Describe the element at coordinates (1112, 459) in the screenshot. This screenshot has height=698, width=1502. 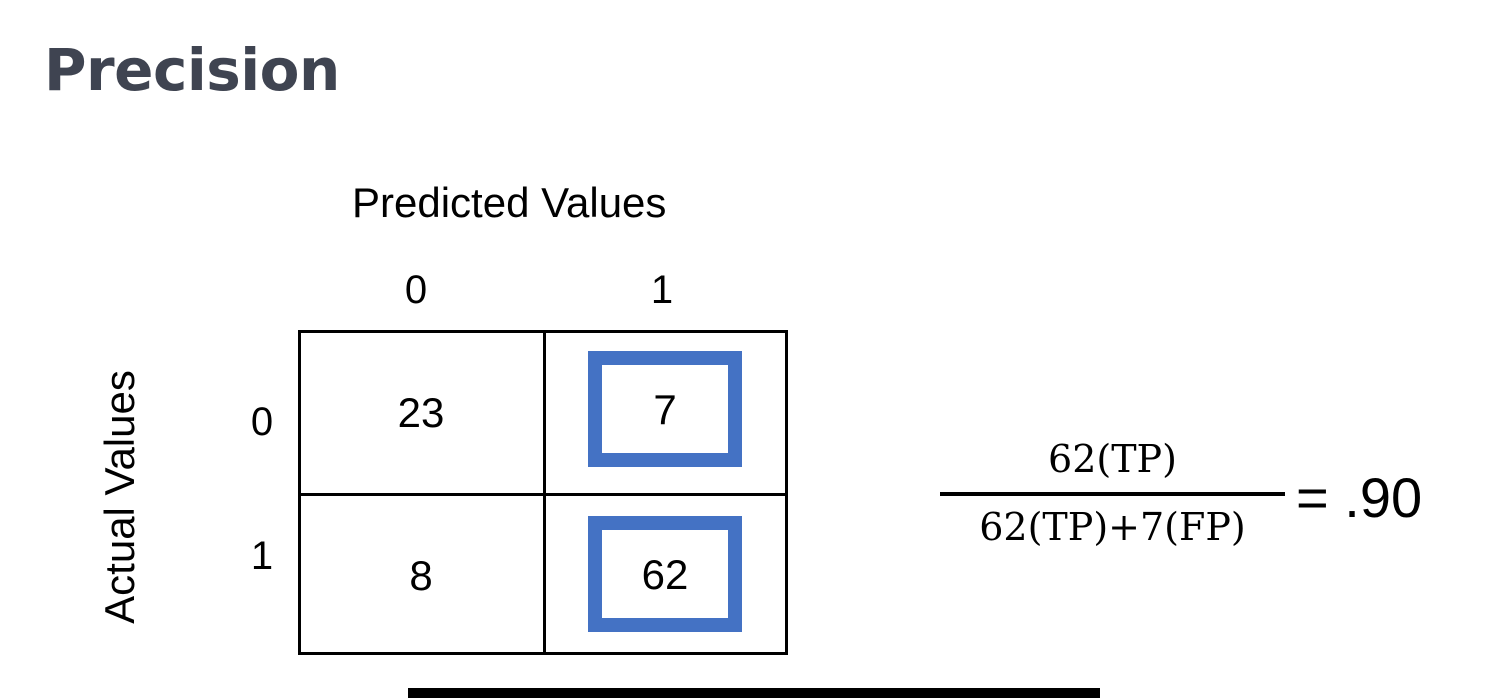
I see `formula-numerator: 62(TP)` at that location.